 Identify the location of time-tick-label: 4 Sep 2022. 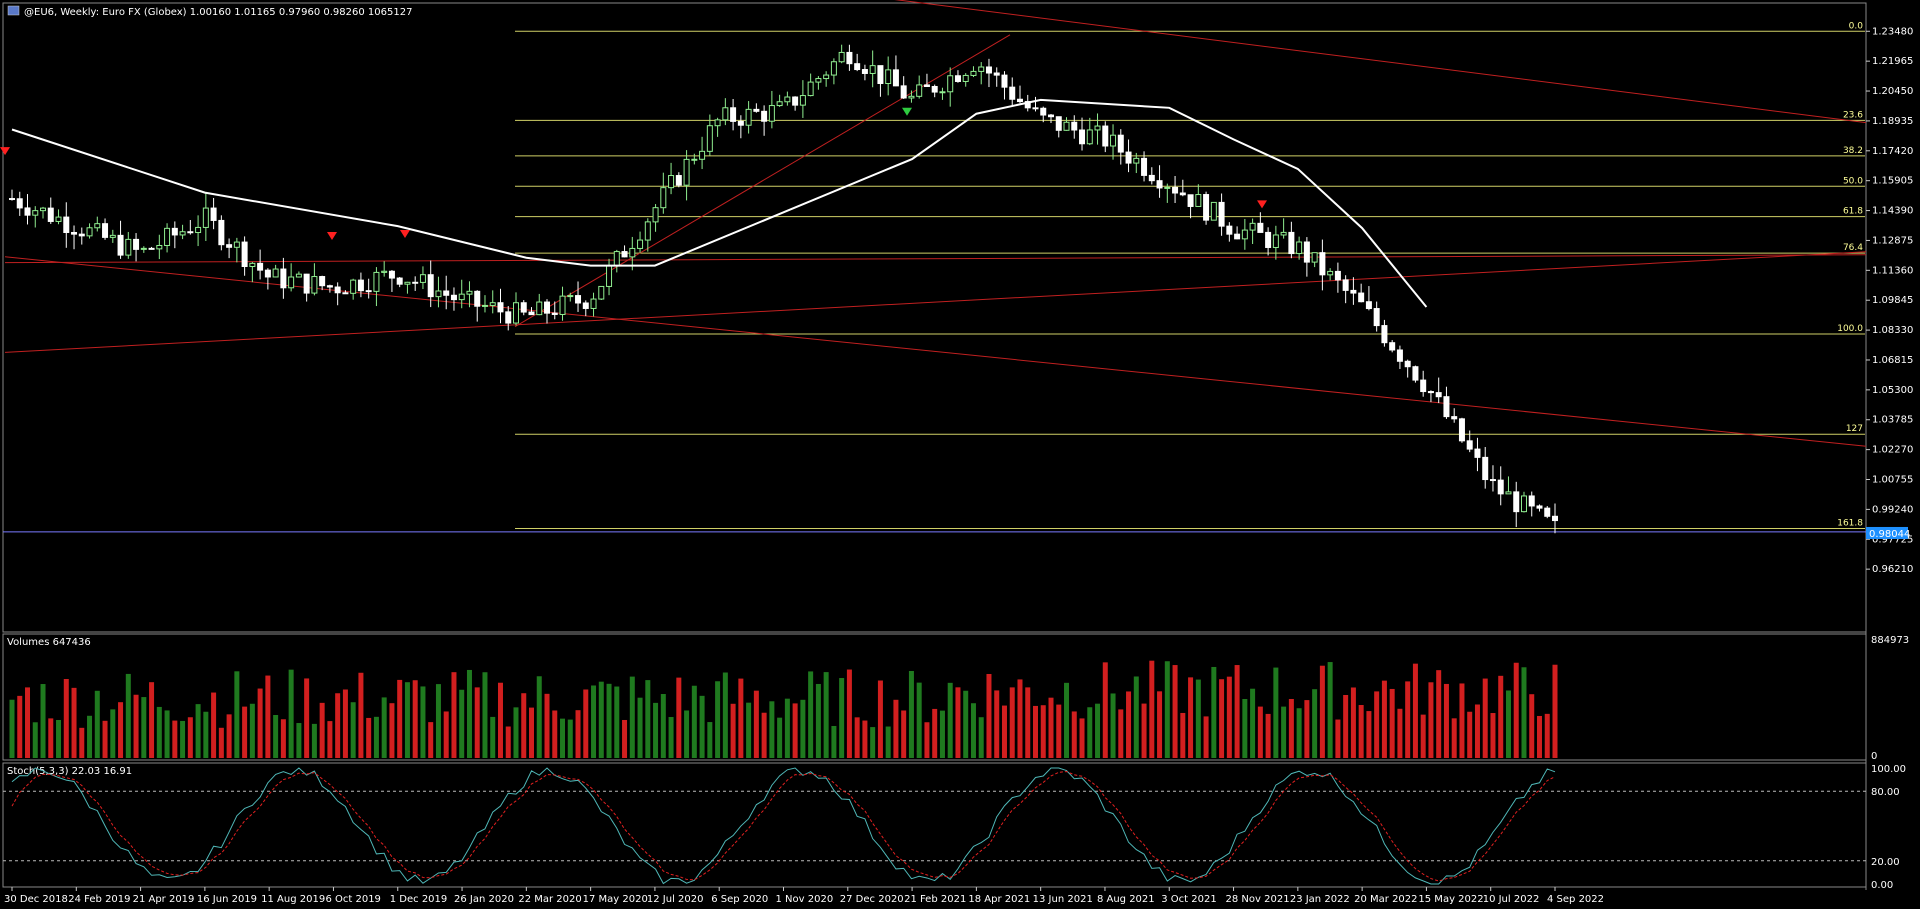
(1575, 899).